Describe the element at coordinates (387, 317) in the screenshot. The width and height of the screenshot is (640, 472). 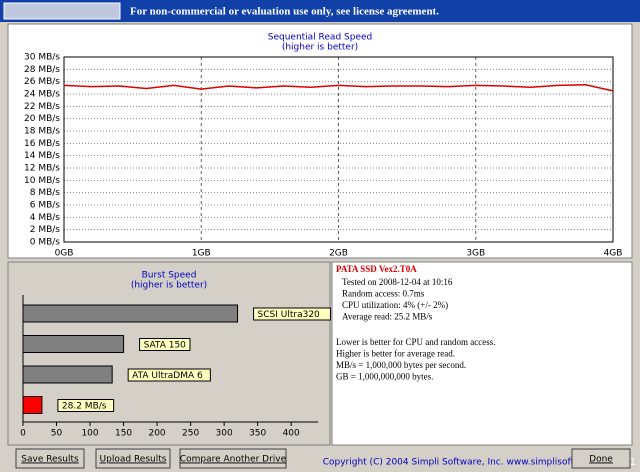
I see `info-line: Average read: 25.2 MB/s` at that location.